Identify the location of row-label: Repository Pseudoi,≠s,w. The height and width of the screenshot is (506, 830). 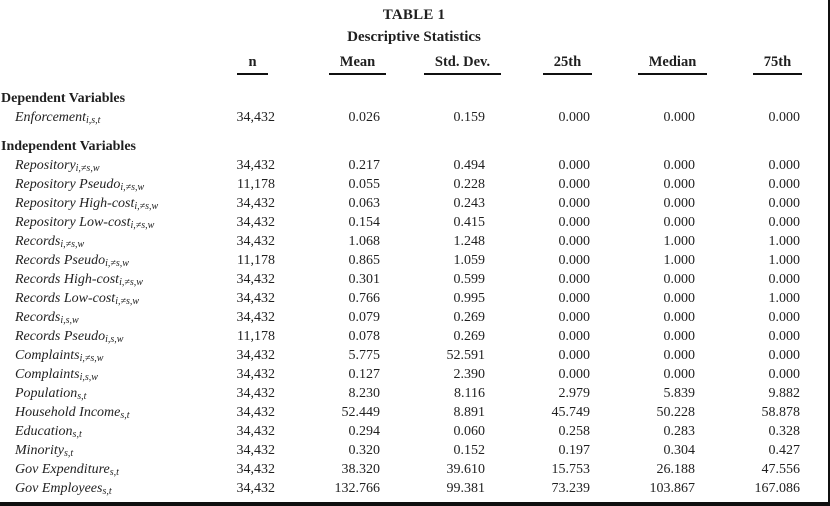
(100, 184).